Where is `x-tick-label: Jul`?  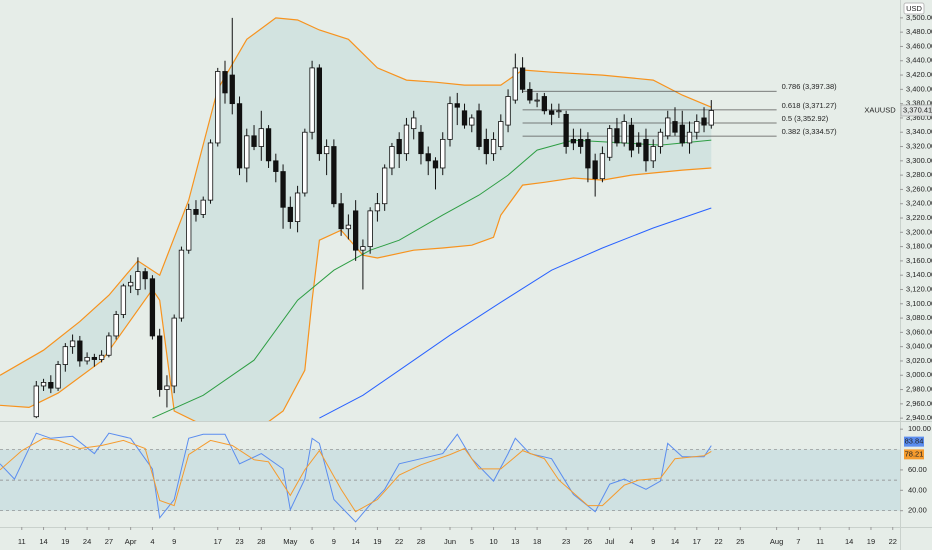
x-tick-label: Jul is located at coordinates (610, 541).